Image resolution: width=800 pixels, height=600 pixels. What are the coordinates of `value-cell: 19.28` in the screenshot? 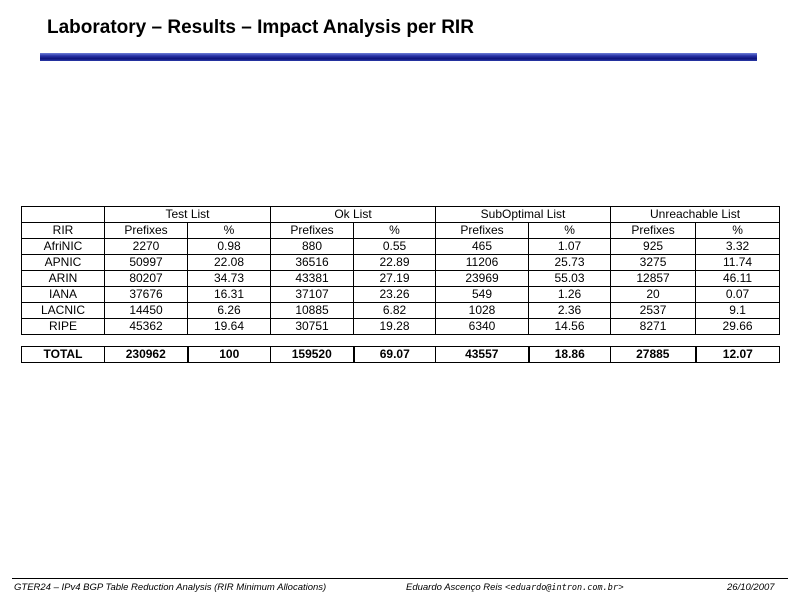 It's located at (395, 326).